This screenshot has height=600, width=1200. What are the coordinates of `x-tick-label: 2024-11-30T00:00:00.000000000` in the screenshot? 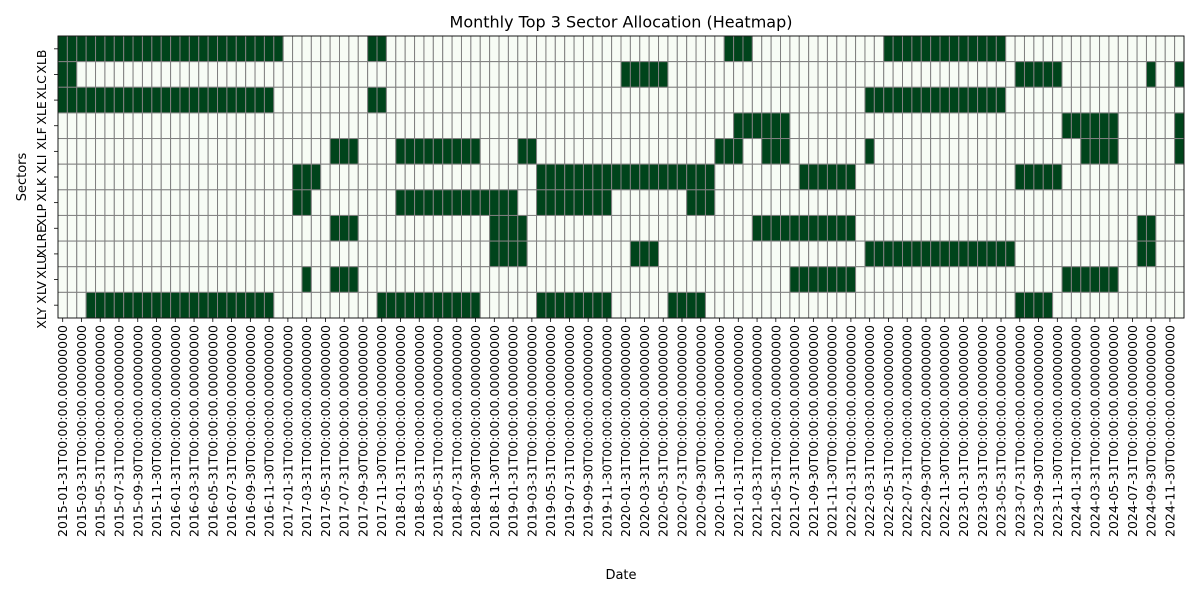 It's located at (1169, 431).